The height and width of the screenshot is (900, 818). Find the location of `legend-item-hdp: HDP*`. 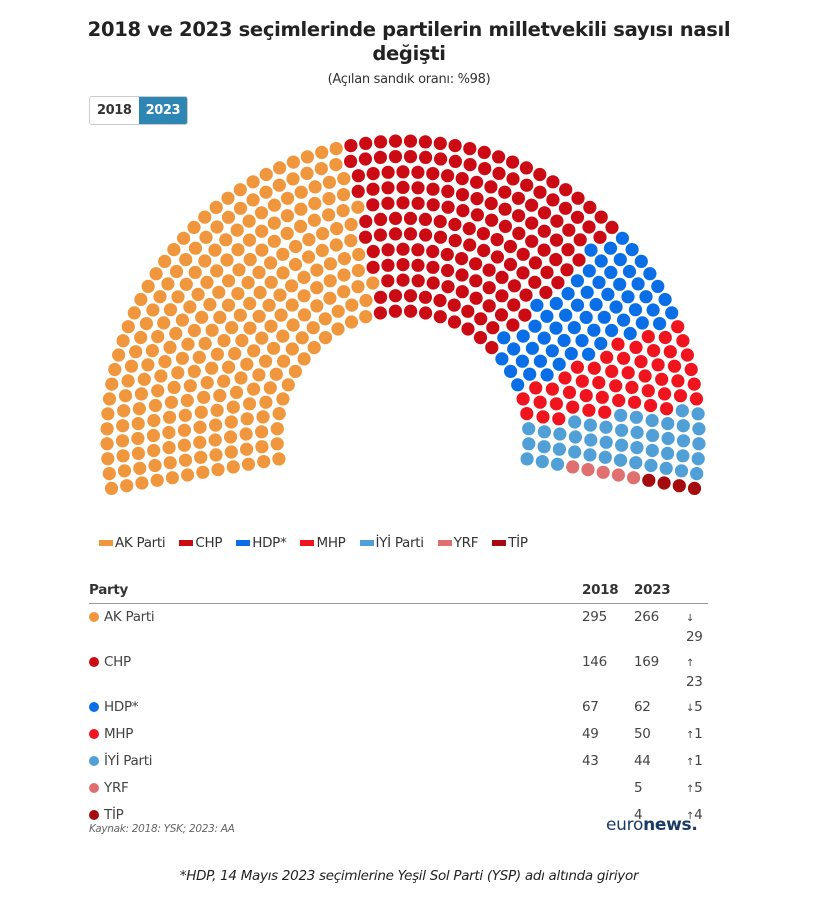

legend-item-hdp: HDP* is located at coordinates (261, 543).